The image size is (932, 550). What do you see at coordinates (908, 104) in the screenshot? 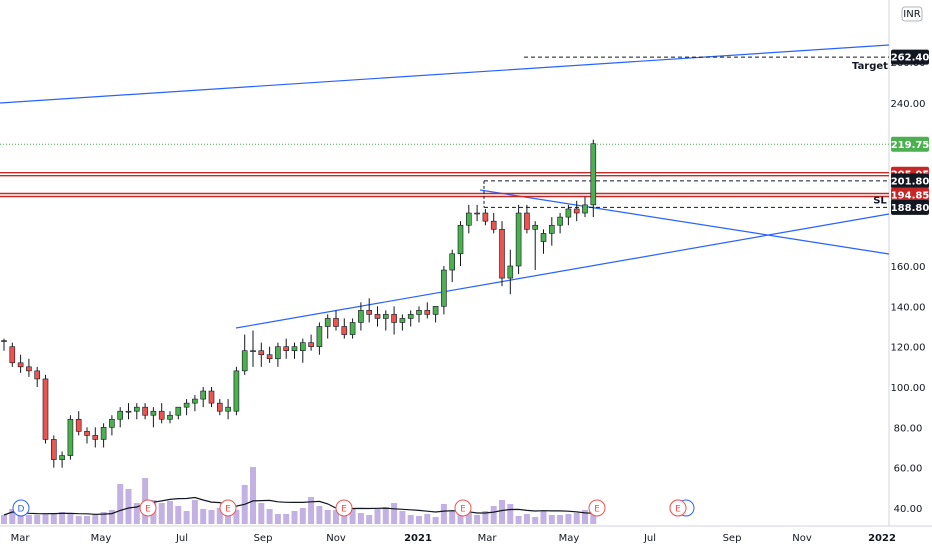
I see `y-tick-label: 240.00` at bounding box center [908, 104].